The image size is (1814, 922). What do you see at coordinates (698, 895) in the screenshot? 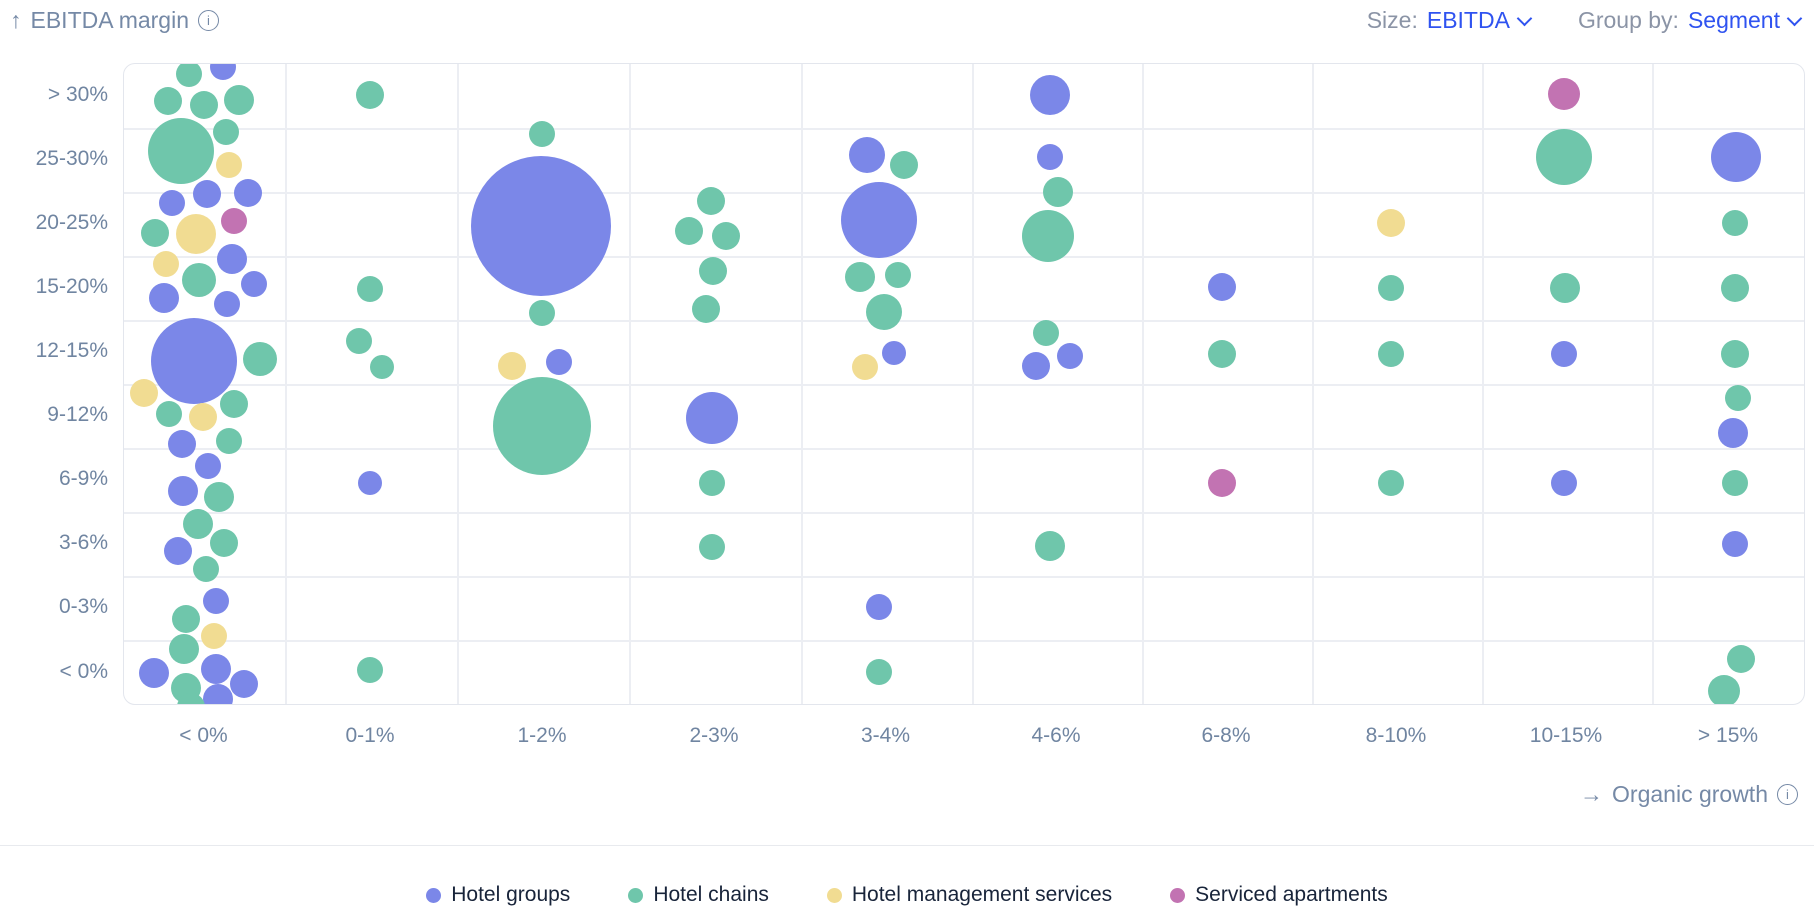
I see `legend-item-chains: Hotel chains` at bounding box center [698, 895].